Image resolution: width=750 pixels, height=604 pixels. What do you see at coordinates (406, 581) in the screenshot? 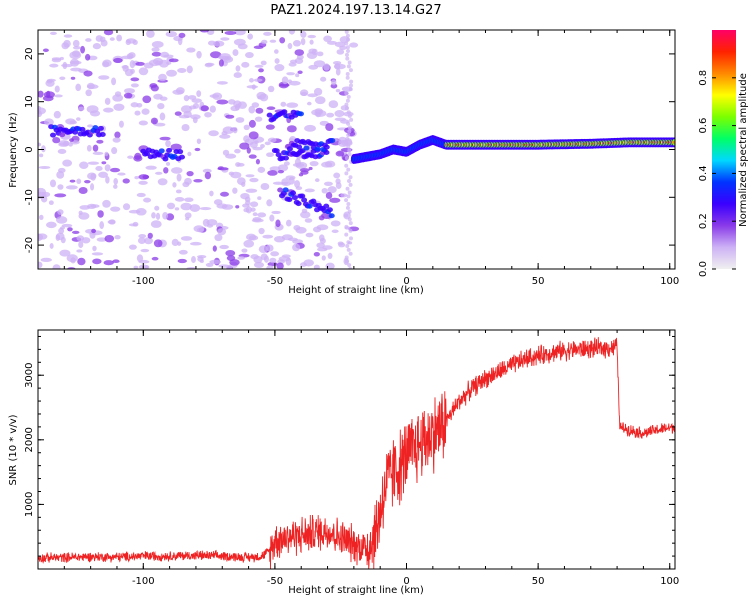
I see `x-tick-label: 0` at bounding box center [406, 581].